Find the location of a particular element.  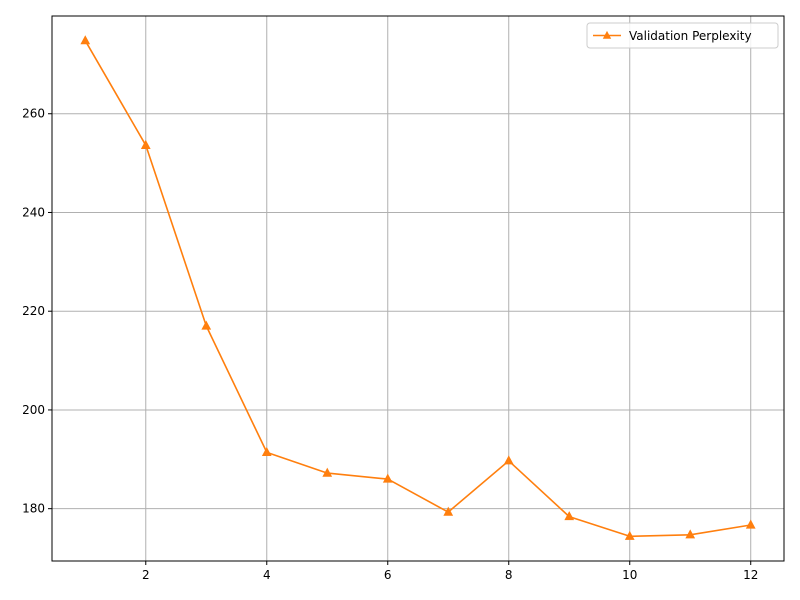

y-tick-label: 260 is located at coordinates (33, 114).